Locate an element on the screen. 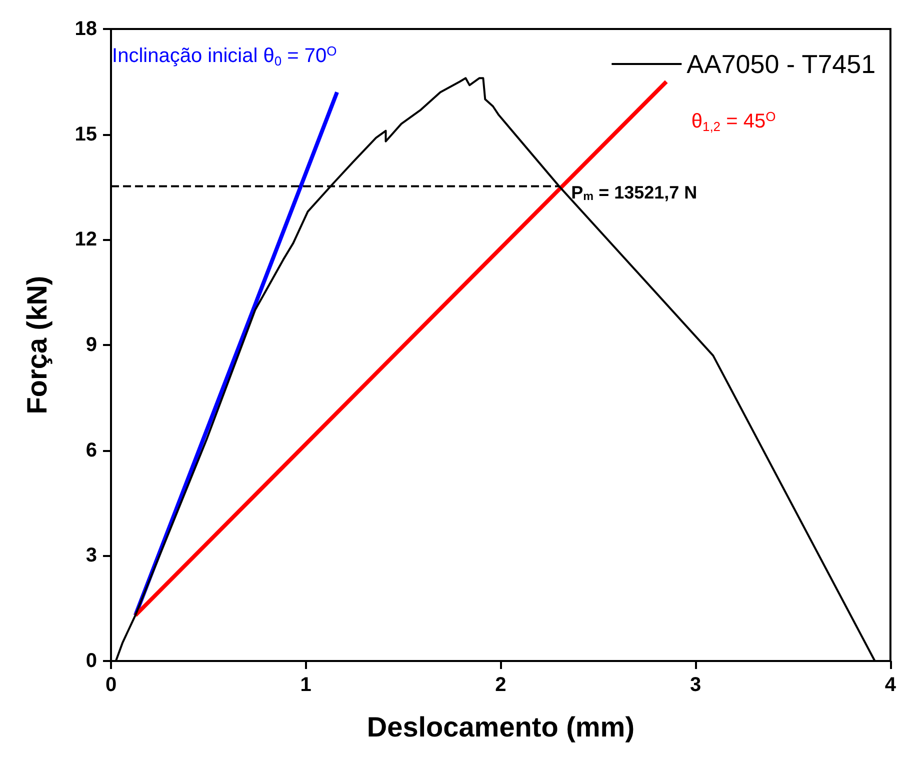  x-tick-label: 1 is located at coordinates (306, 685).